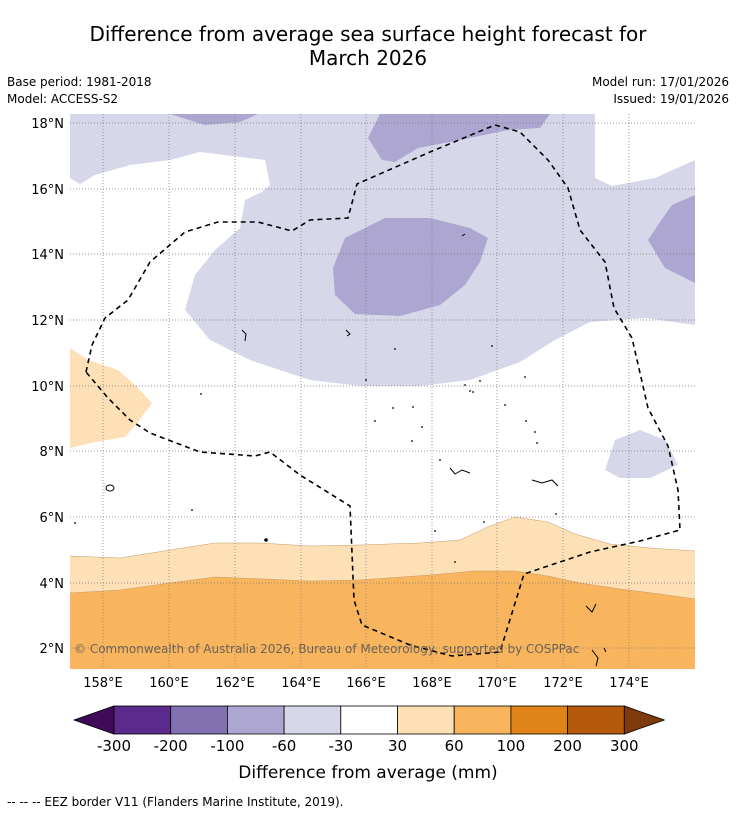 The height and width of the screenshot is (816, 736). I want to click on contour-lines, so click(382, 558).